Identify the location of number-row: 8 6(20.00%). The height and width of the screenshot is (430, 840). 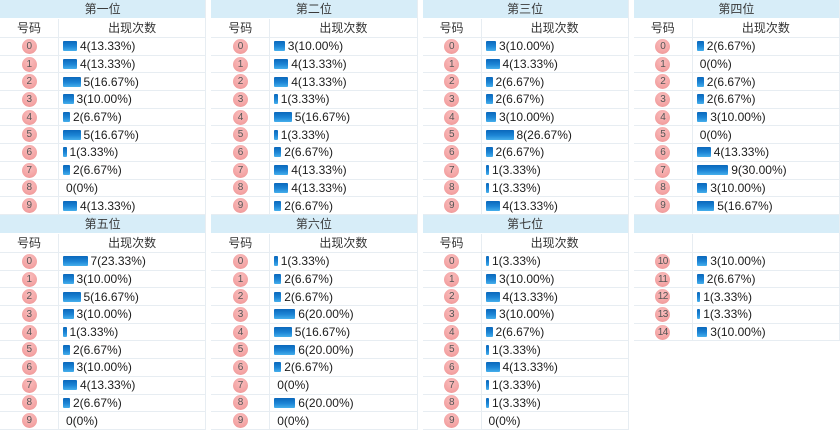
(314, 403).